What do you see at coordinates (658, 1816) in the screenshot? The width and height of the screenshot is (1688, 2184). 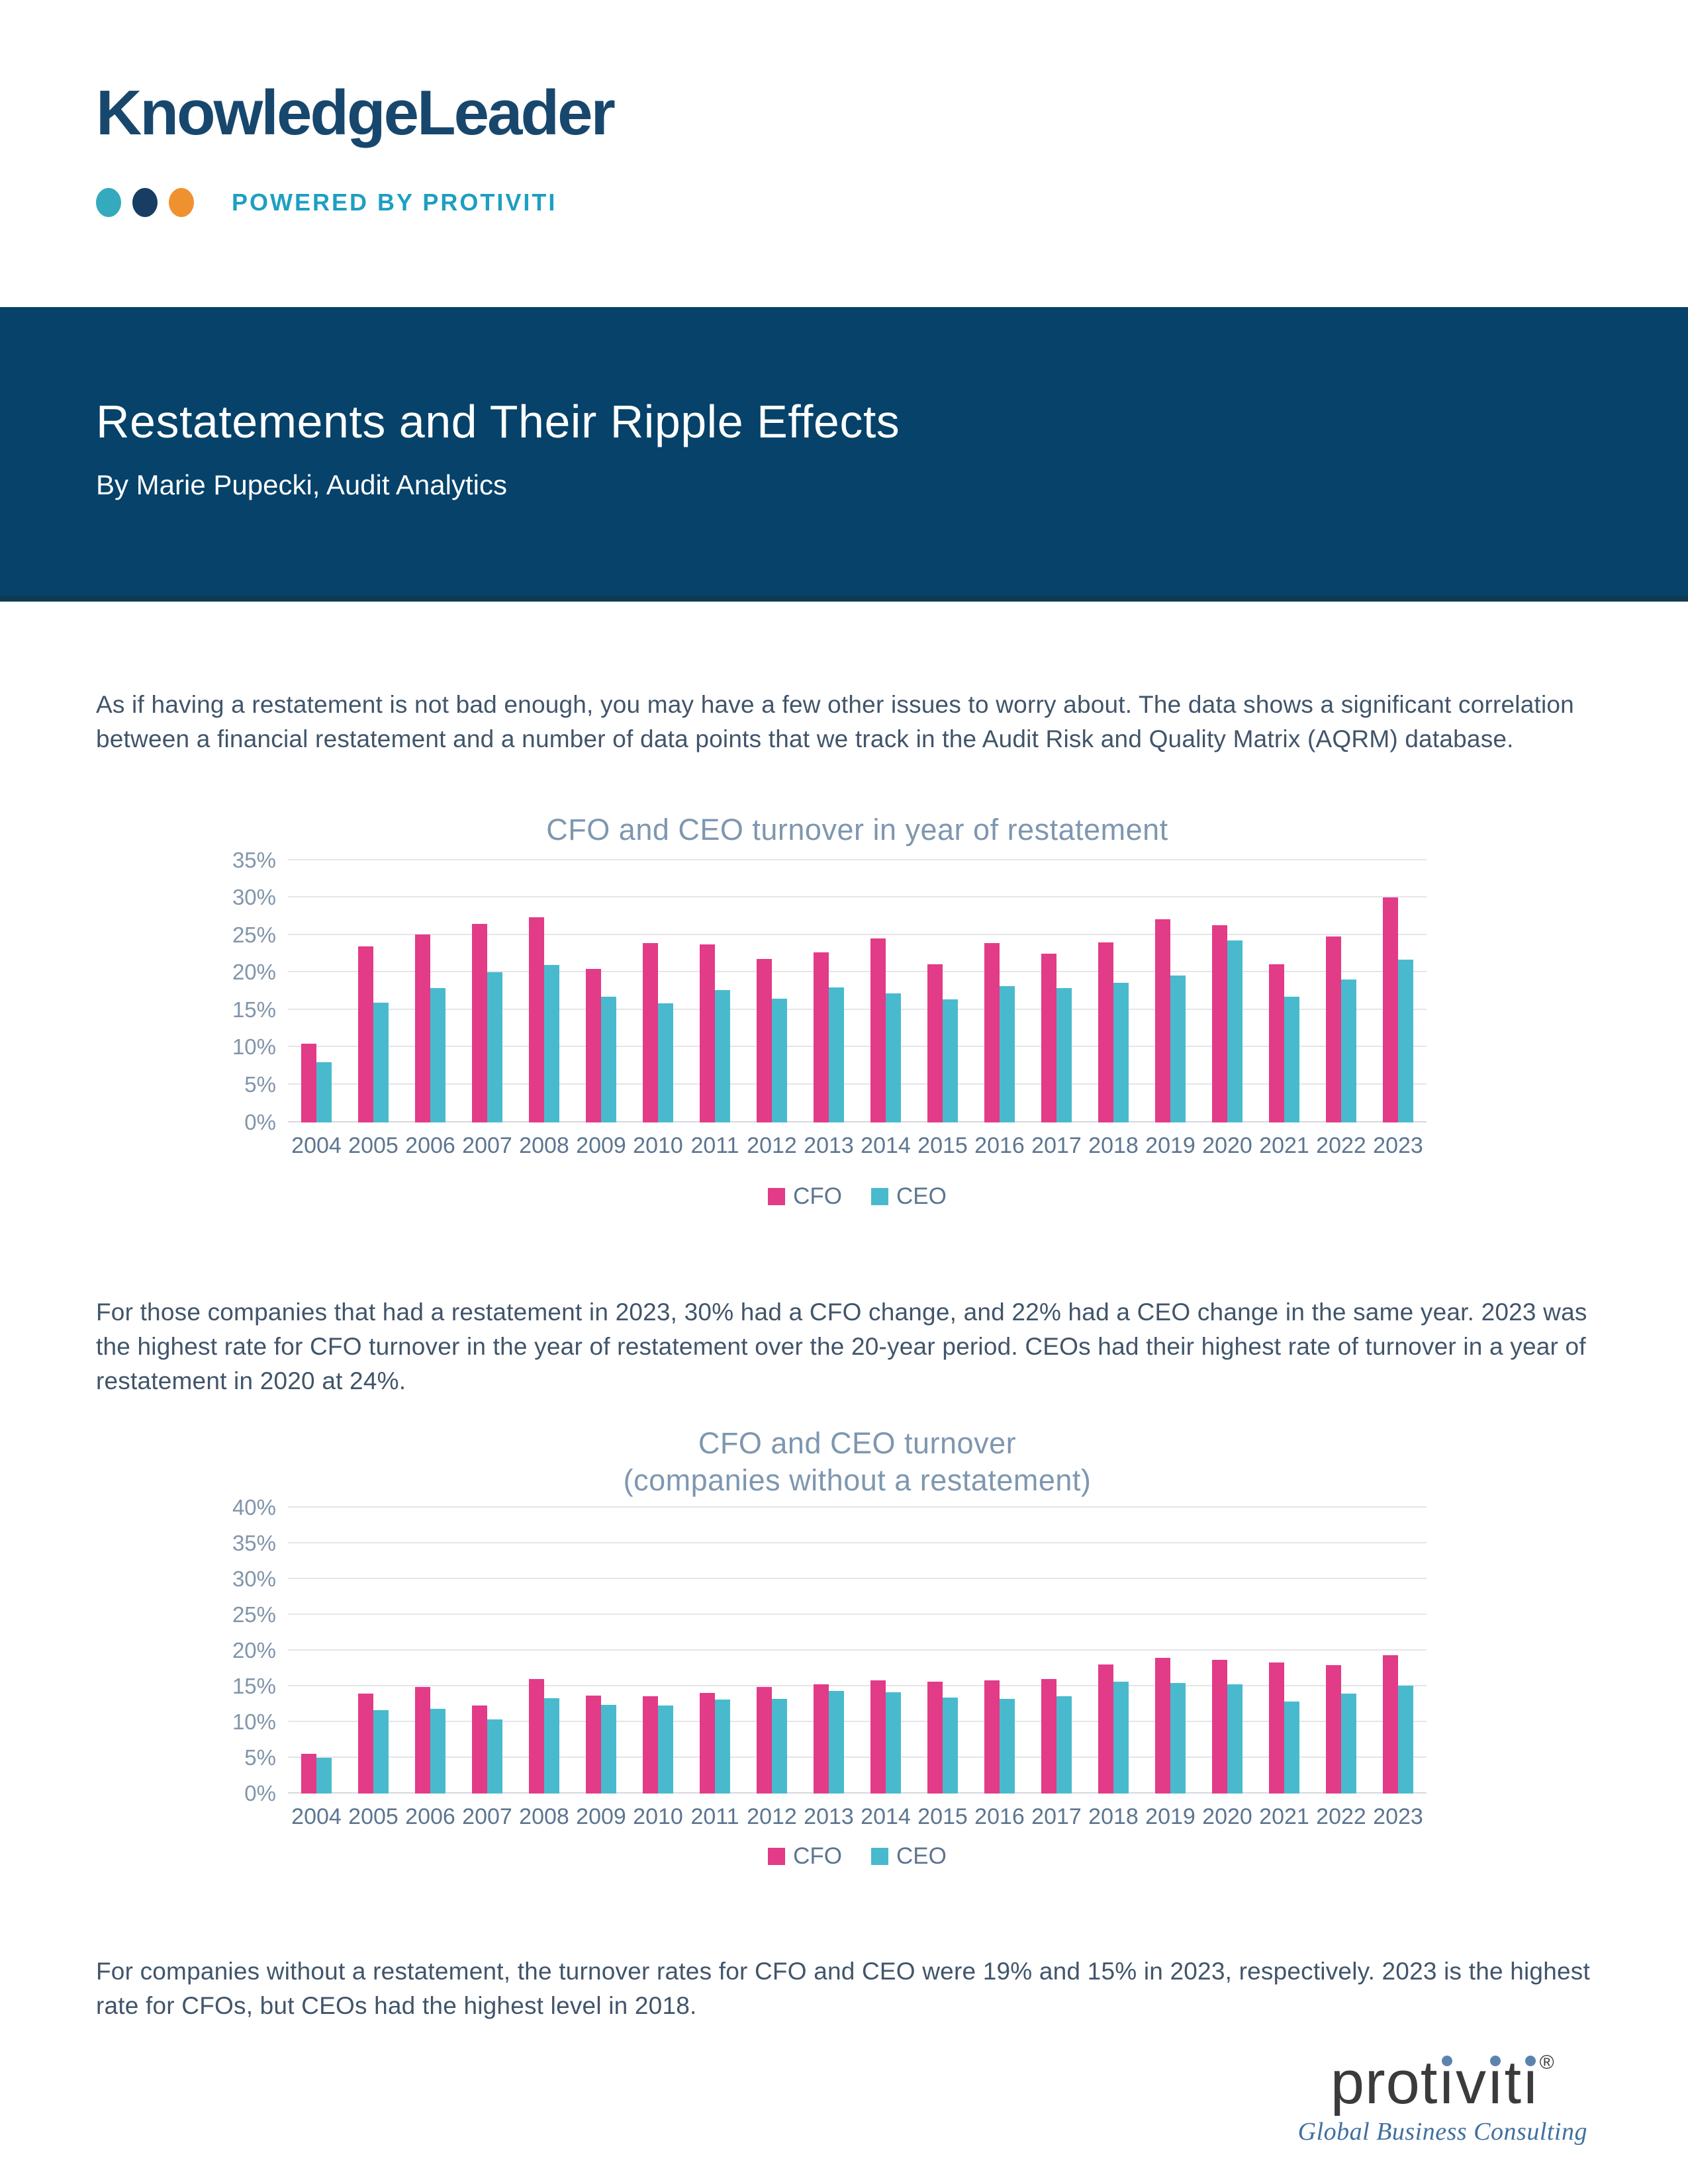 I see `x-tick-label: 2010` at bounding box center [658, 1816].